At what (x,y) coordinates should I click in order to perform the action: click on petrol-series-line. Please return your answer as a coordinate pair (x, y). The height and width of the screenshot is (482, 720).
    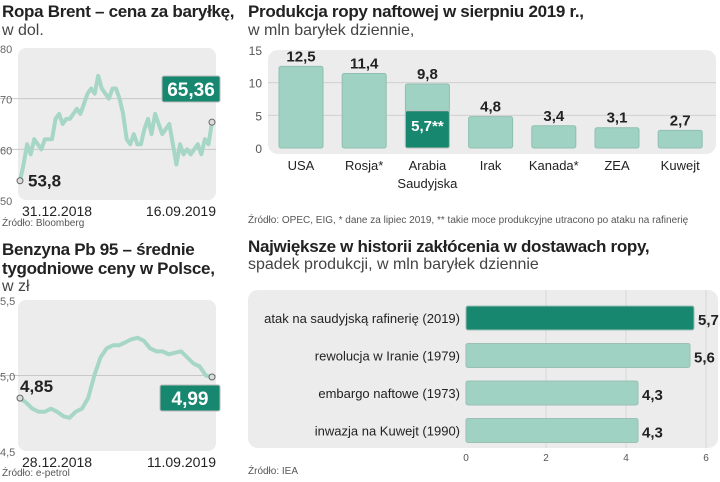
    Looking at the image, I should click on (115, 377).